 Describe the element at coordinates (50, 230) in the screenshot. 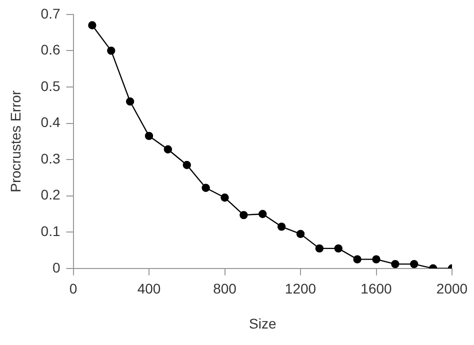

I see `y-tick-label: 0.1` at that location.